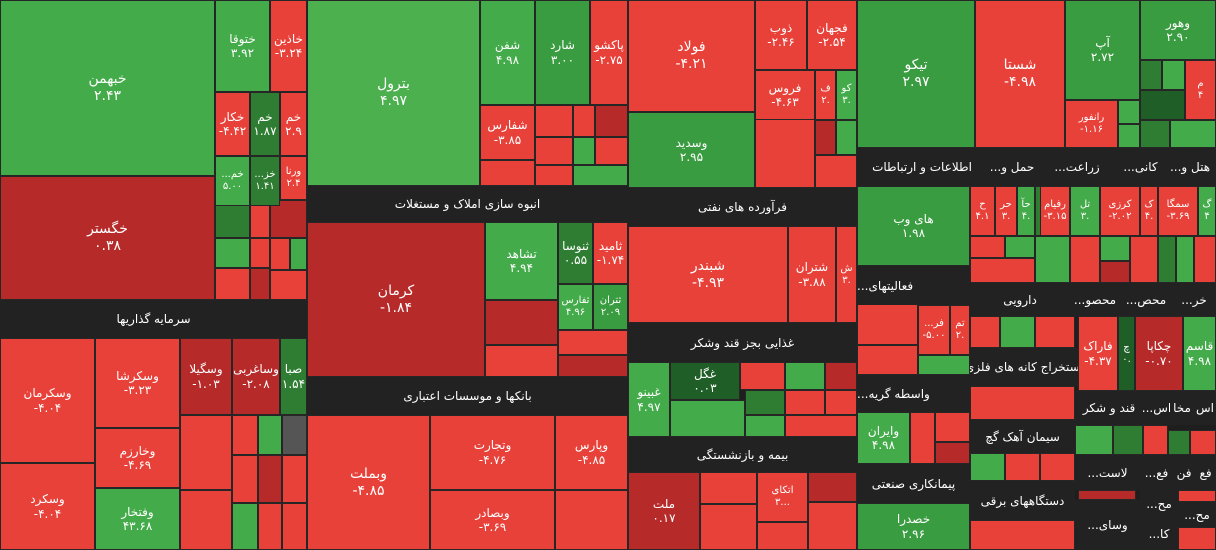 The height and width of the screenshot is (550, 1216). Describe the element at coordinates (467, 204) in the screenshot. I see `sector-header: انبوه سازی املاک و مستغلات` at that location.